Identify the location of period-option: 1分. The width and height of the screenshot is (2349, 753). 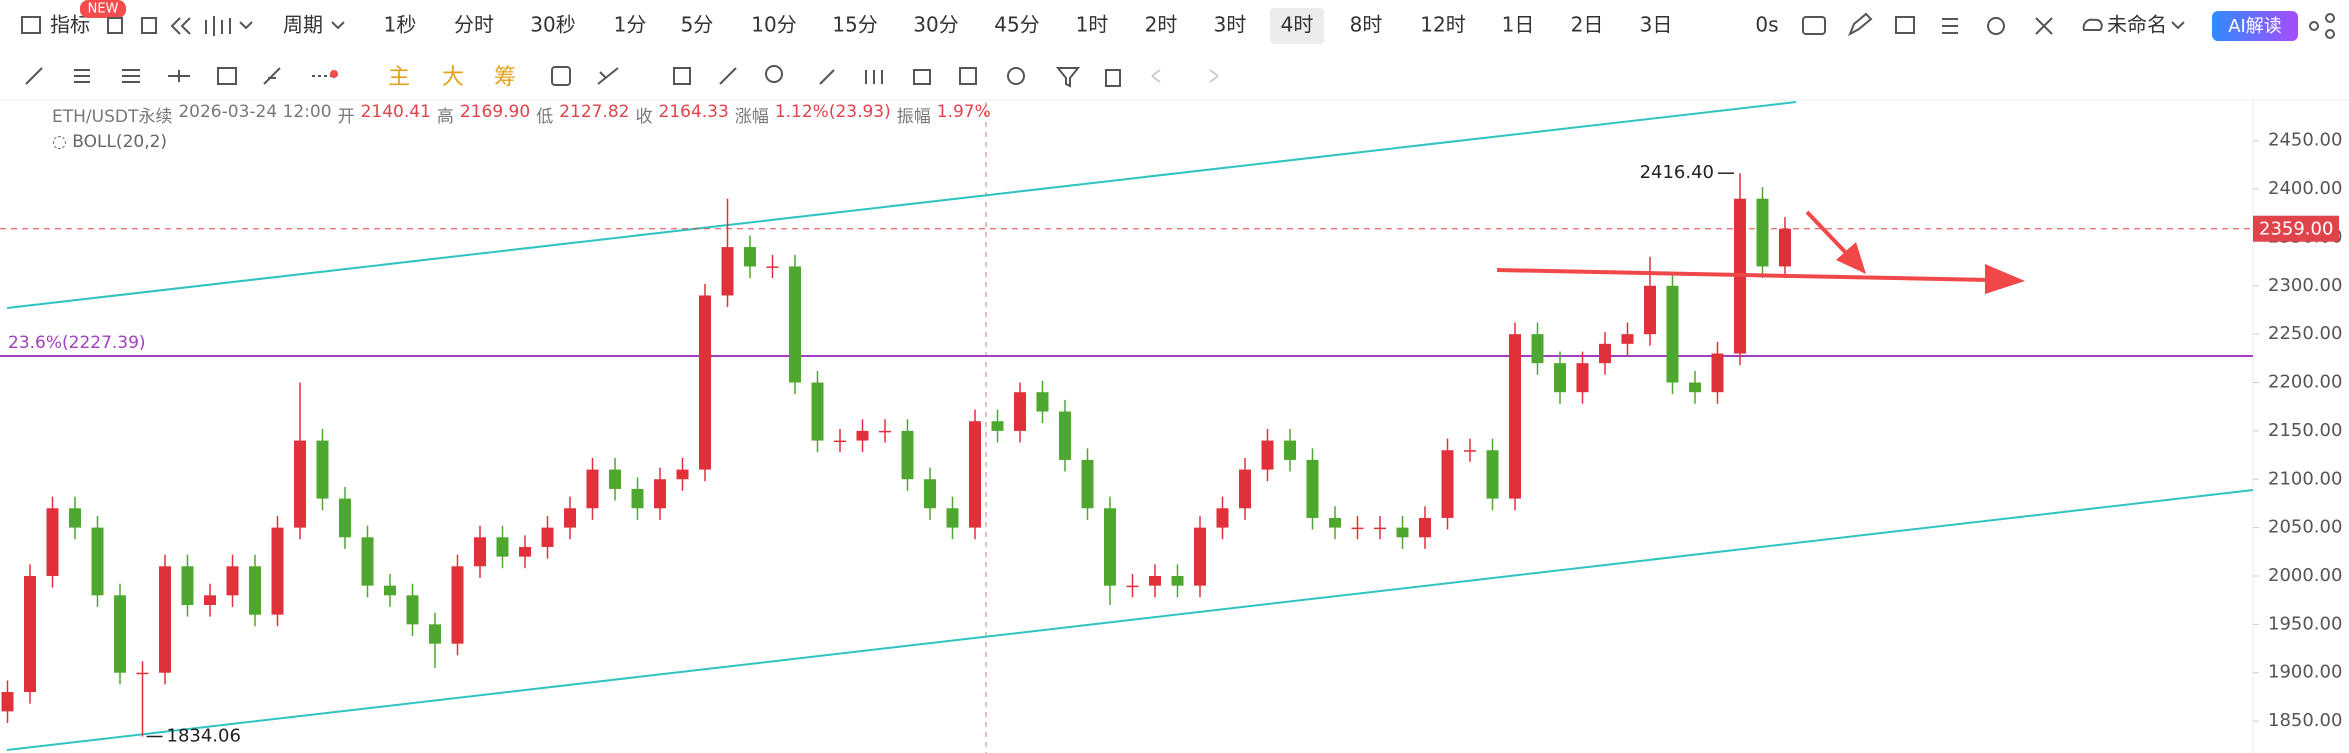
(630, 25).